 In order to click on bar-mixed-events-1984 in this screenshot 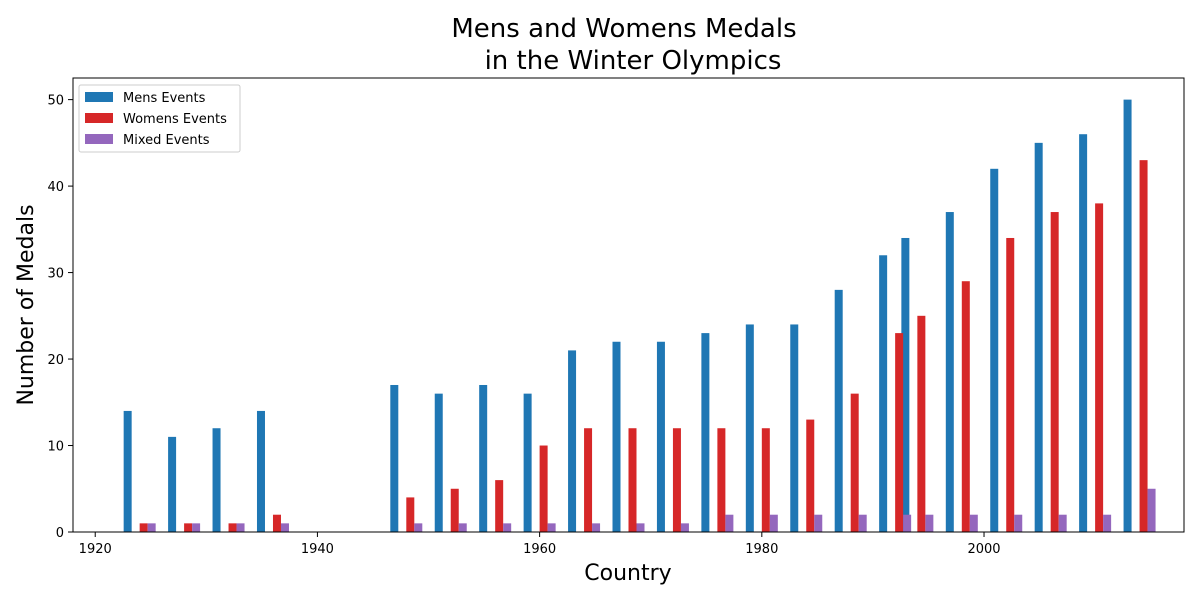, I will do `click(818, 523)`.